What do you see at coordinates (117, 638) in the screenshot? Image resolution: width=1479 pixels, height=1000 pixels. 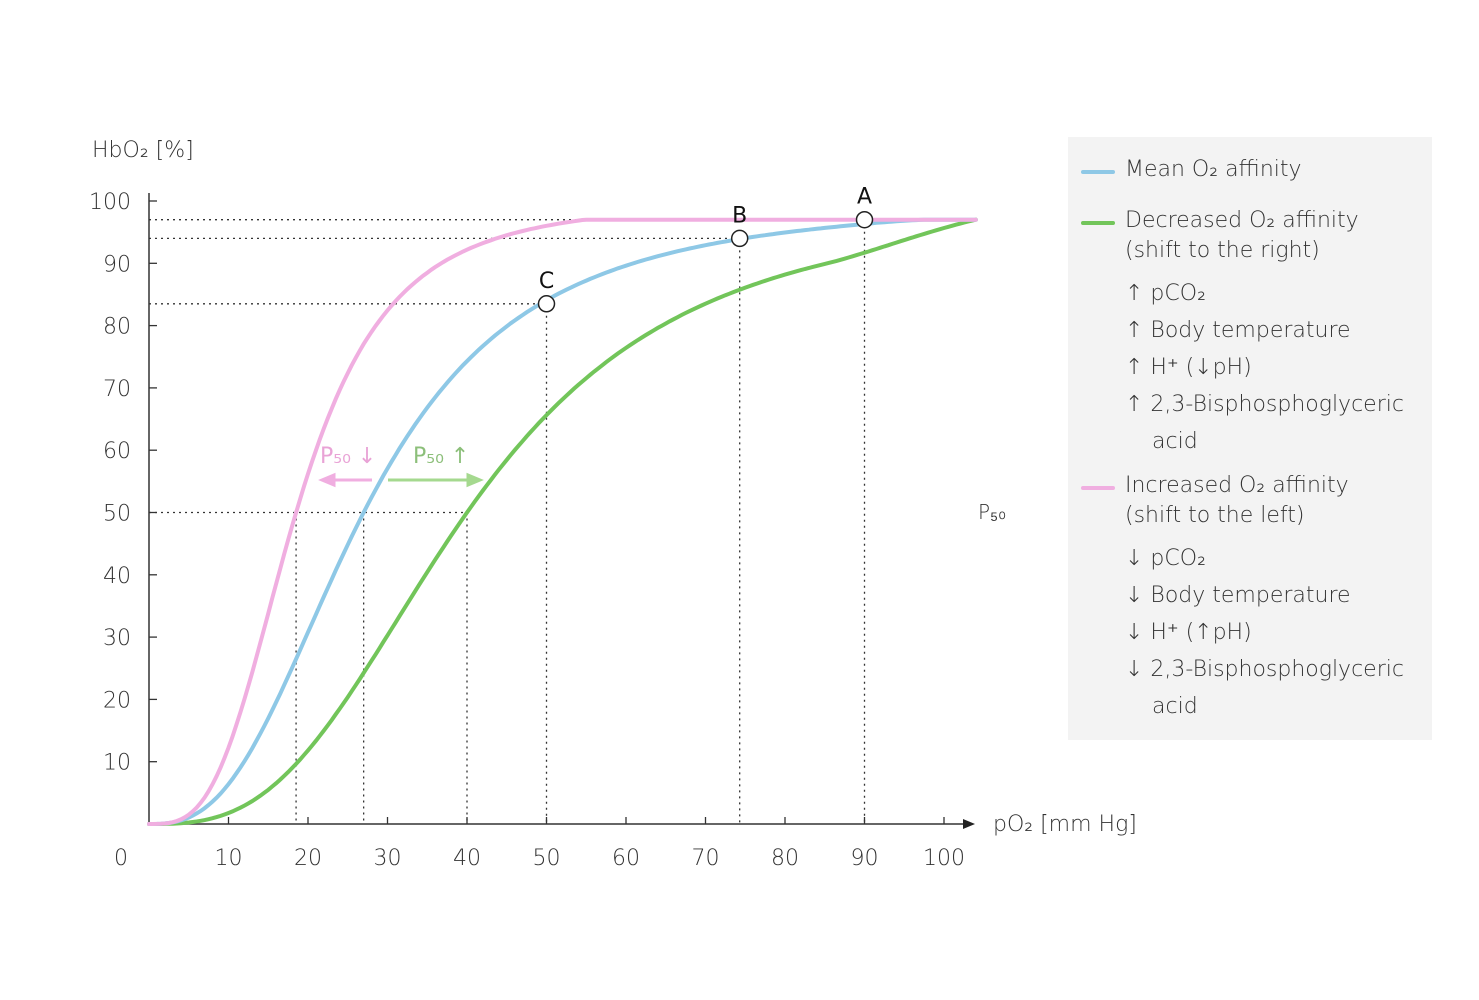 I see `y-tick-label: 30` at bounding box center [117, 638].